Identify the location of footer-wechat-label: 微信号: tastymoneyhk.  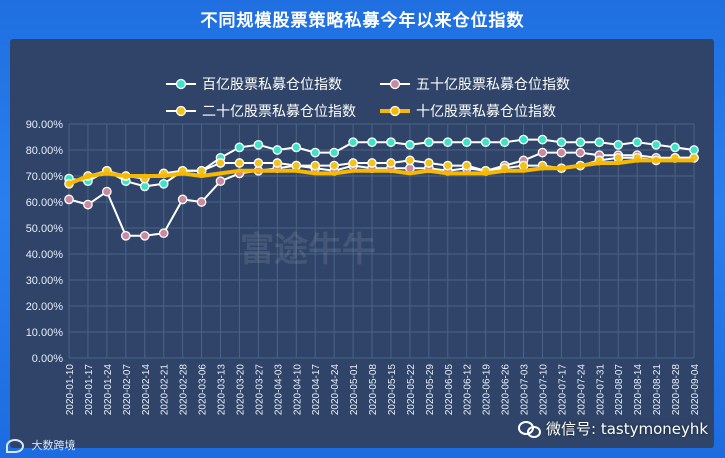
(627, 429).